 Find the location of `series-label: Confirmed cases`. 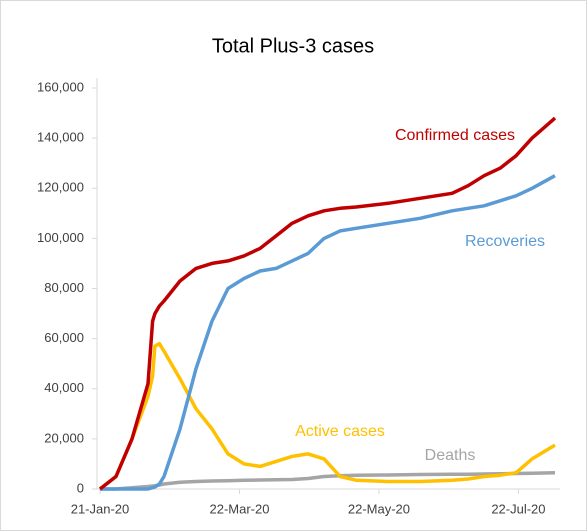

series-label: Confirmed cases is located at coordinates (455, 135).